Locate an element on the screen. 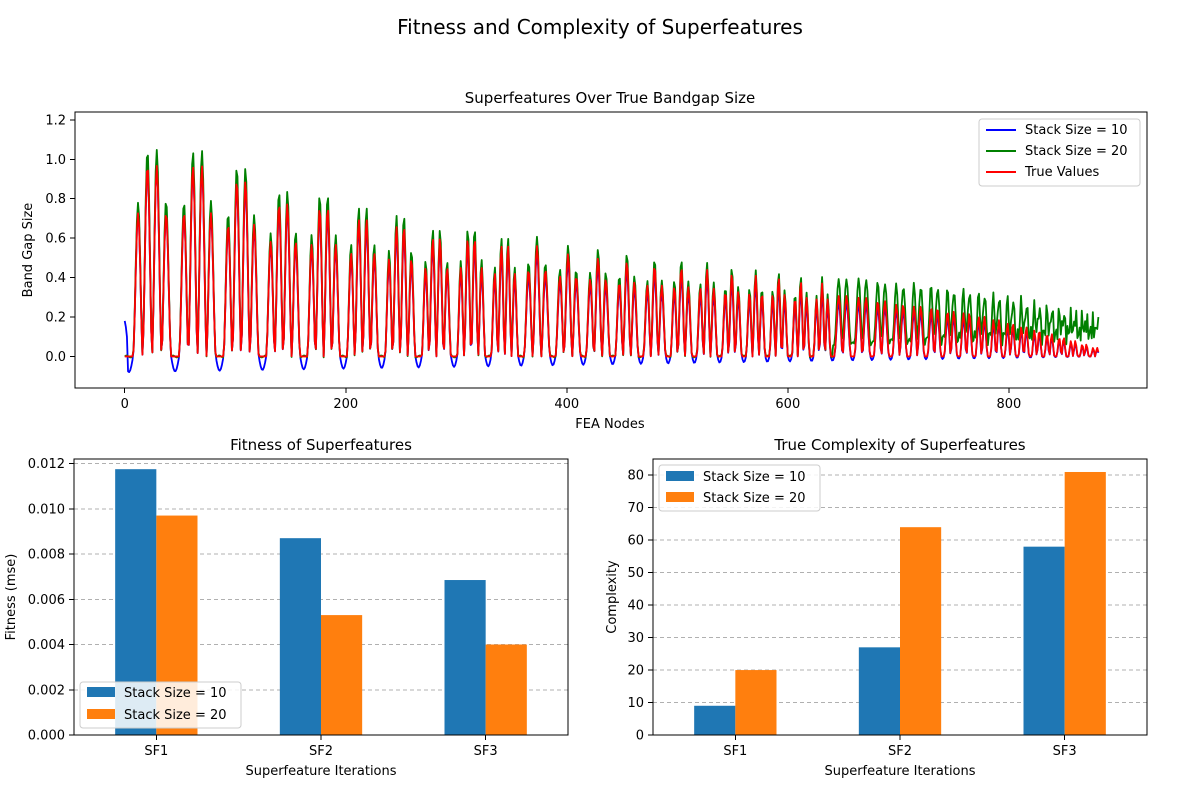  y-tick-label: 0.000 is located at coordinates (46, 736).